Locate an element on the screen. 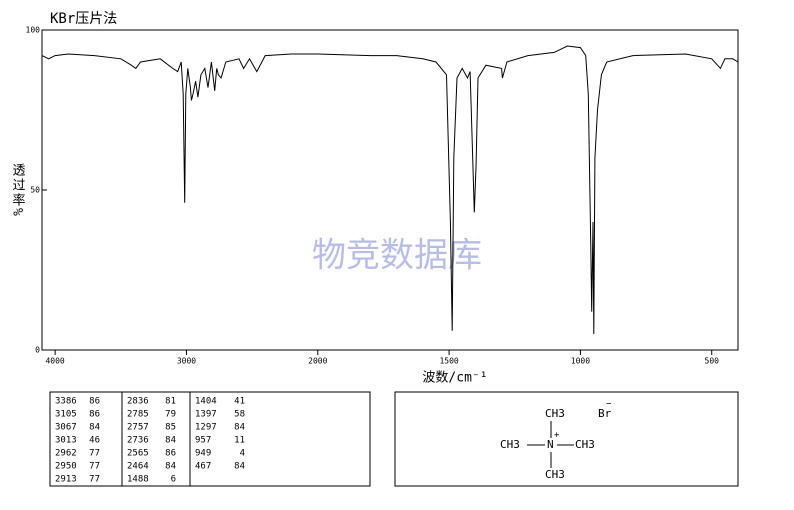 Image resolution: width=794 pixels, height=510 pixels. peak-transmittance: 58 is located at coordinates (239, 415).